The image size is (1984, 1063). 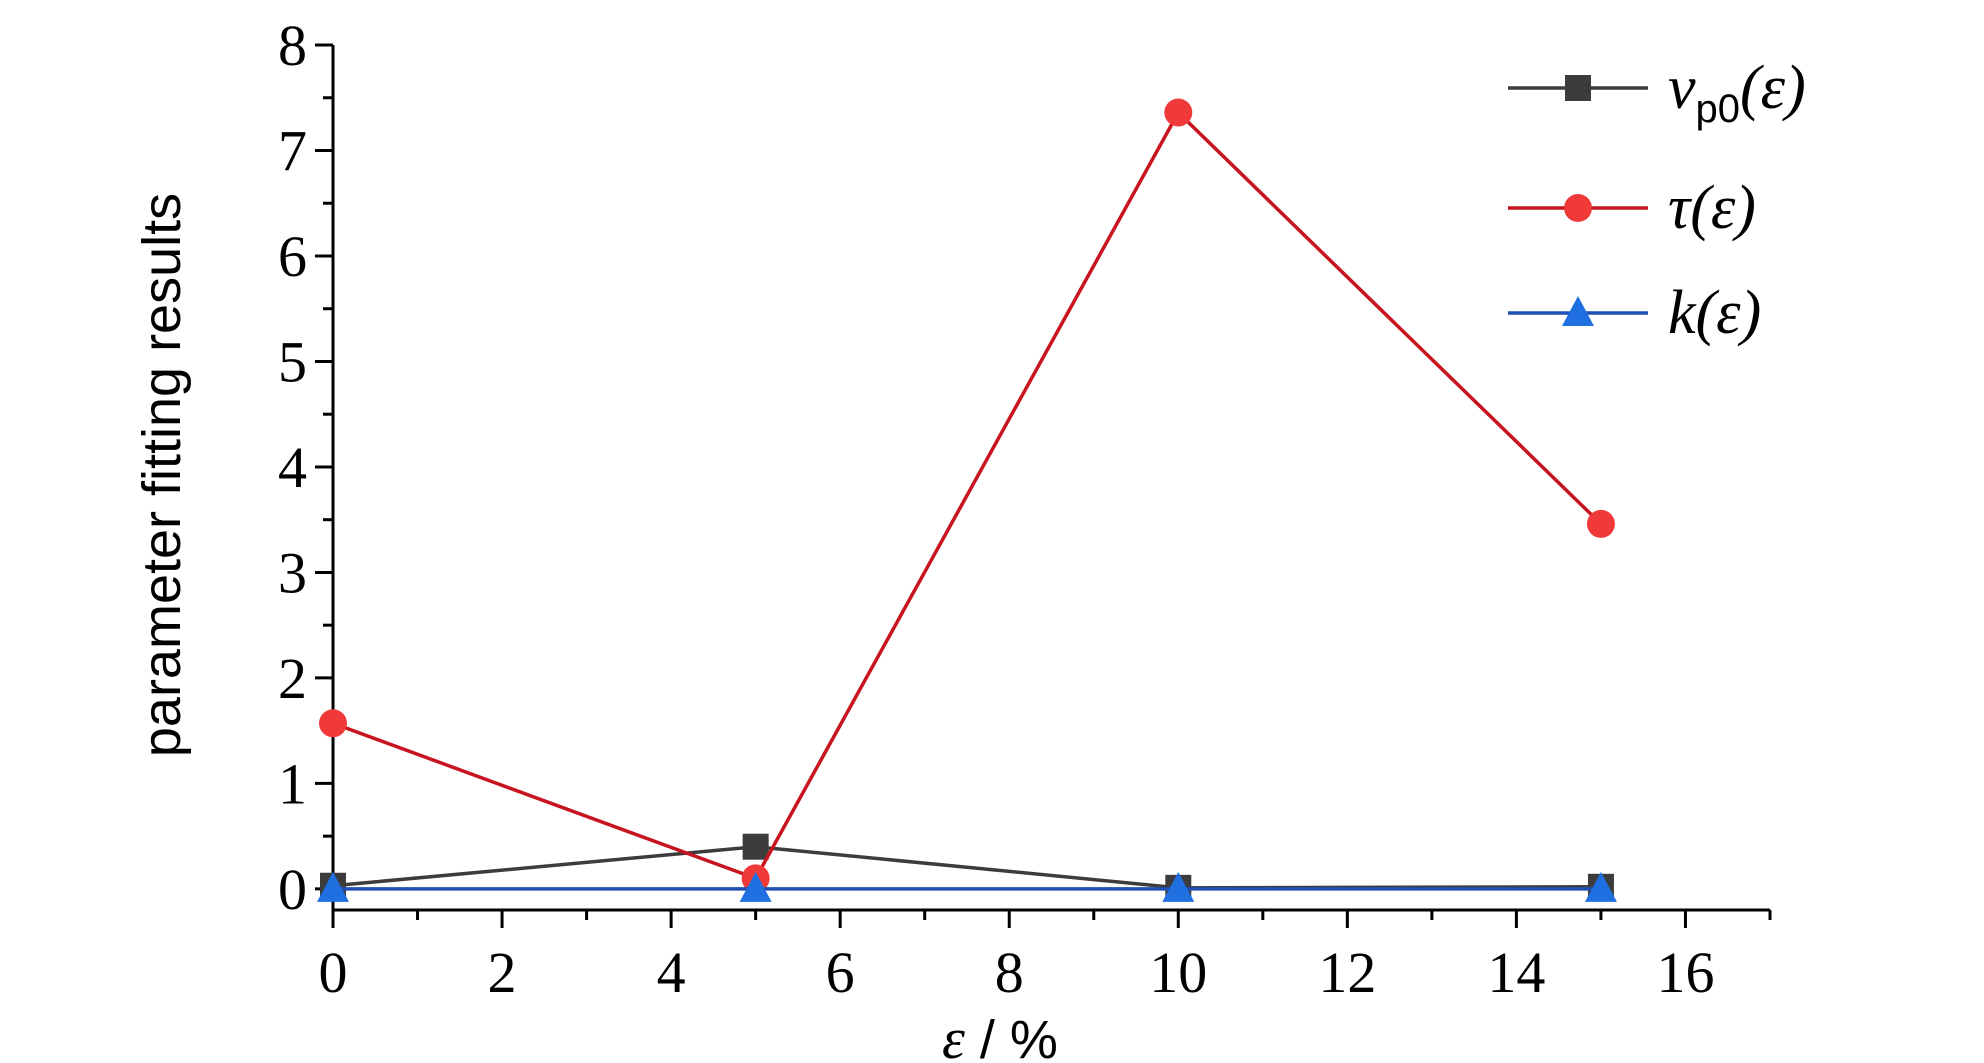 I want to click on legend-item-vp0: νp0(ε), so click(x=1657, y=92).